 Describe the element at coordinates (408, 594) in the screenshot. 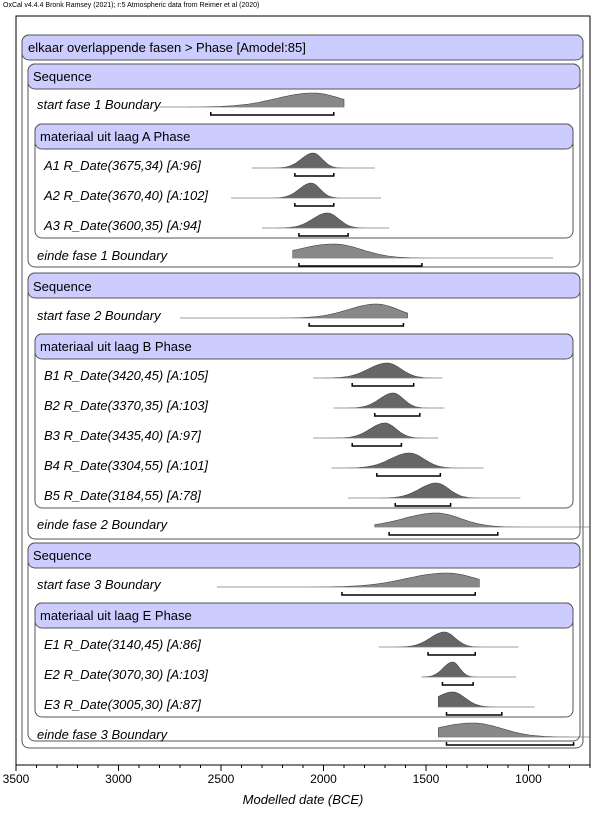

I see `sequence-3-start-boundary-range-bracket` at that location.